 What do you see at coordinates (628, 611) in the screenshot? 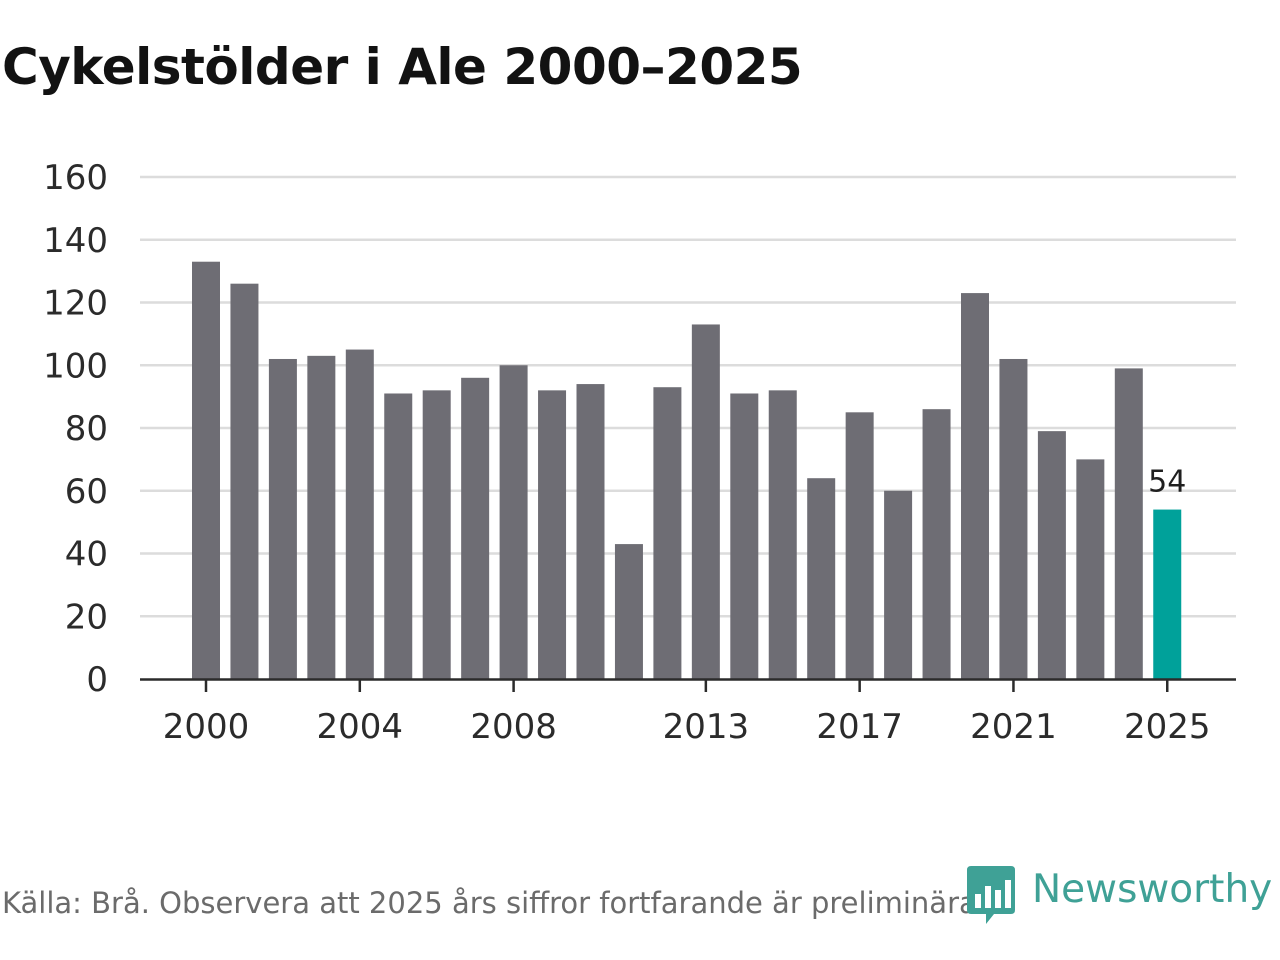
I see `bar-2011` at bounding box center [628, 611].